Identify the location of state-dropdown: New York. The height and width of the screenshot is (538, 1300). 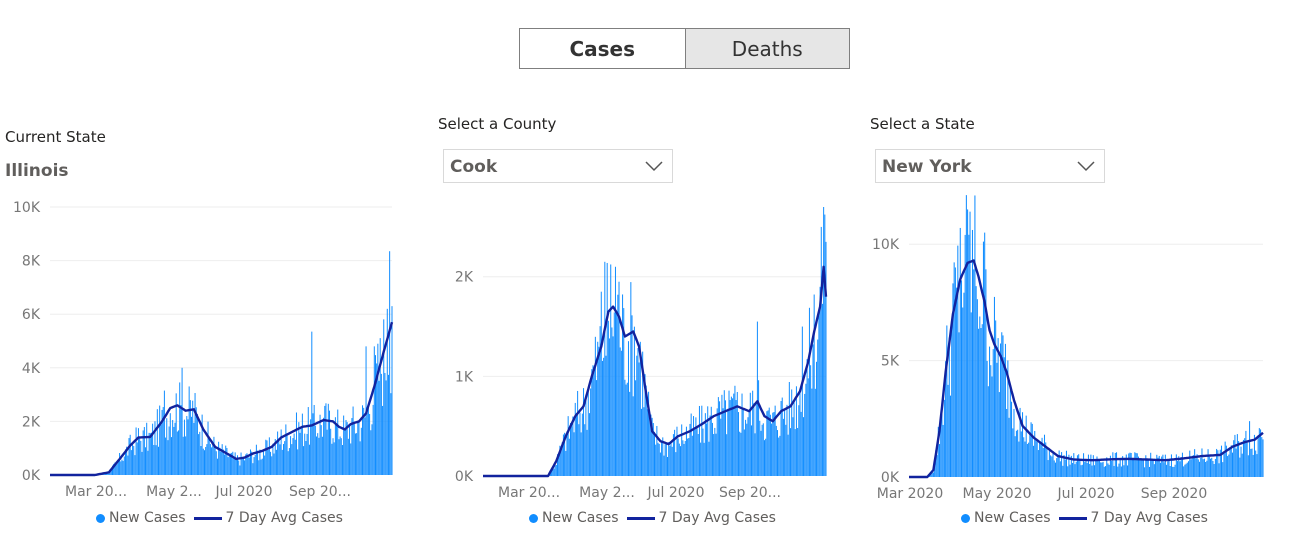
(990, 166).